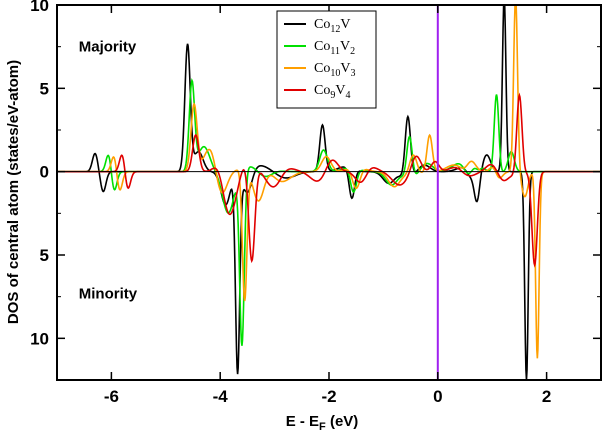 Image resolution: width=608 pixels, height=436 pixels. I want to click on x-axis-label: E - EF (eV), so click(322, 423).